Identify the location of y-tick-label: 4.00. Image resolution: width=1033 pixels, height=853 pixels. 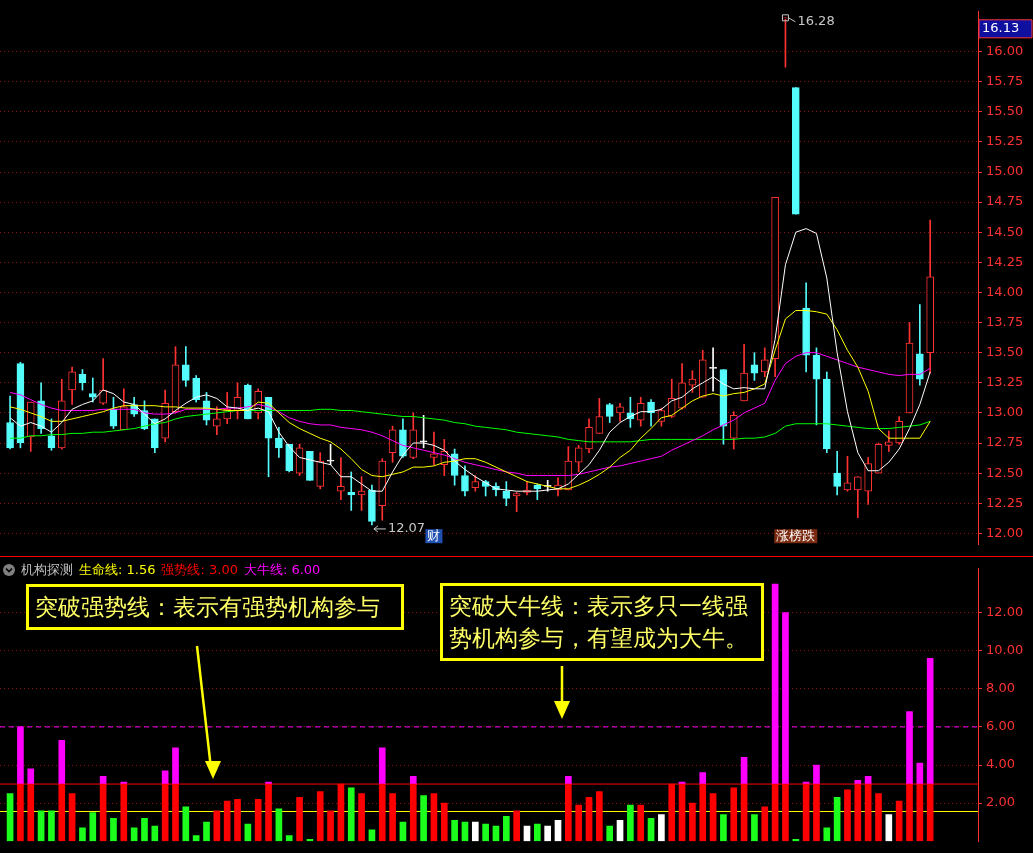
(1000, 764).